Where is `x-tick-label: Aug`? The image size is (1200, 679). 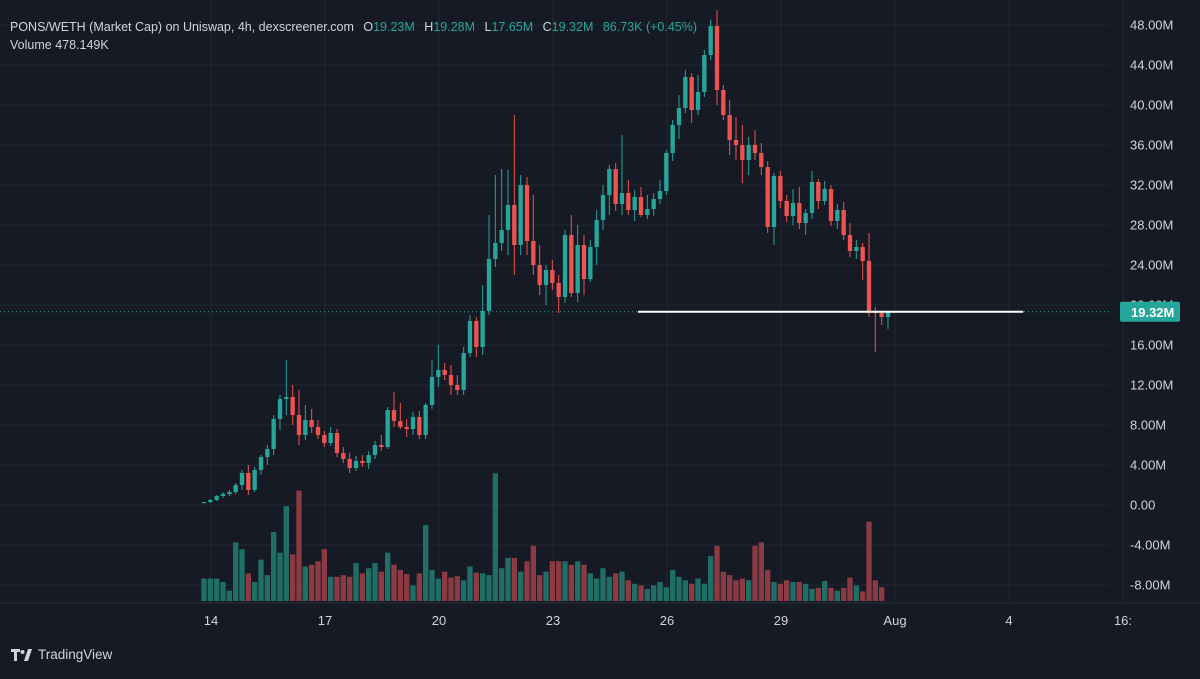
x-tick-label: Aug is located at coordinates (894, 620).